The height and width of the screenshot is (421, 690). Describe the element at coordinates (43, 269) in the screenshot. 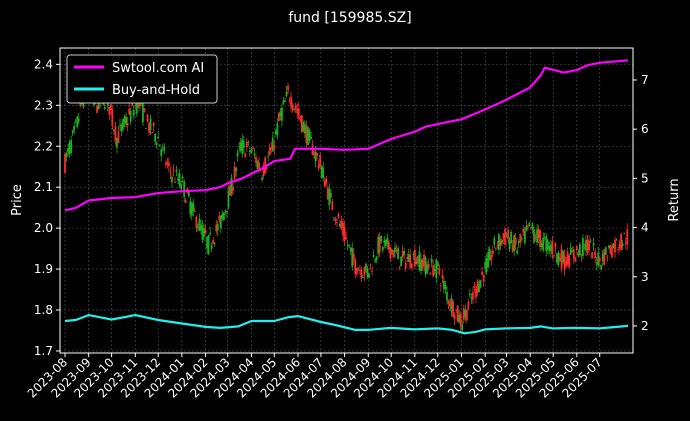

I see `y-tick-label-left: 1.9` at that location.